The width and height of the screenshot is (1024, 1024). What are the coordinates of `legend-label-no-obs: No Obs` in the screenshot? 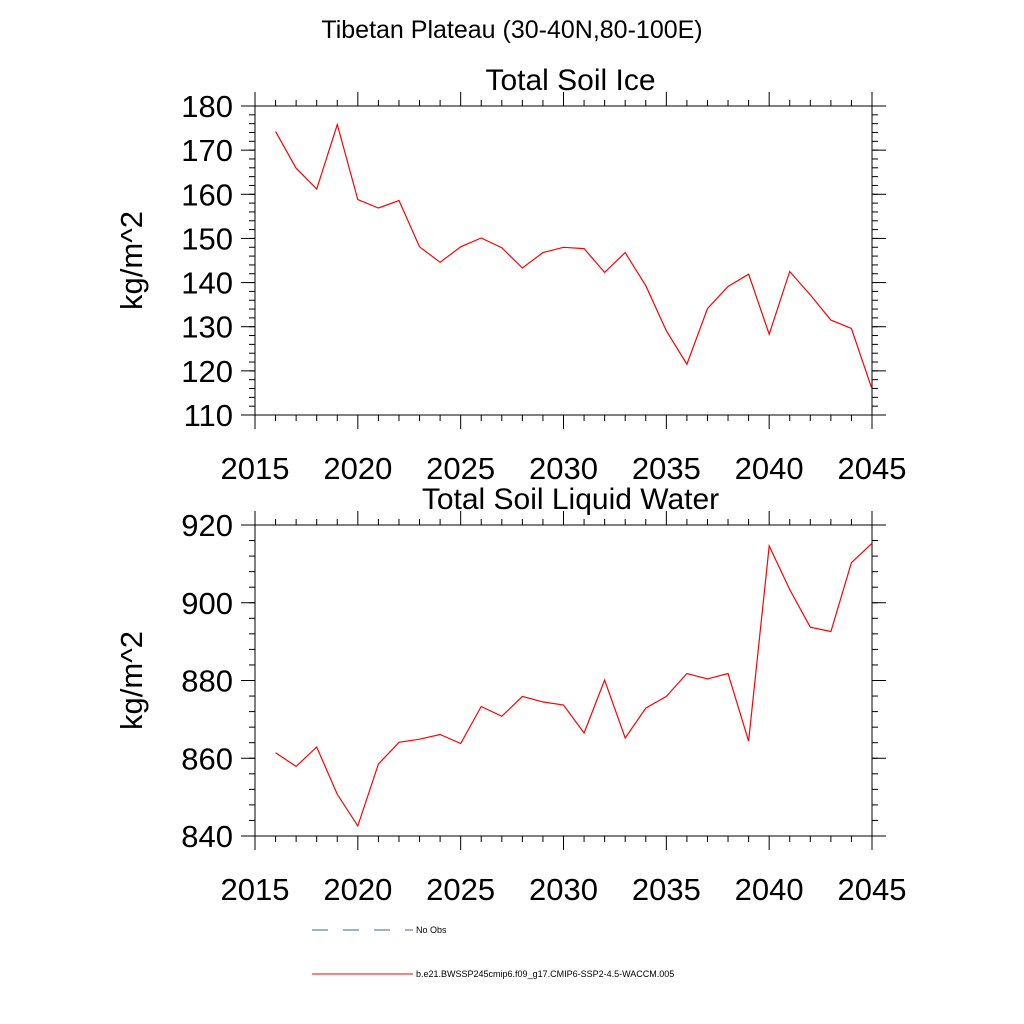 It's located at (431, 930).